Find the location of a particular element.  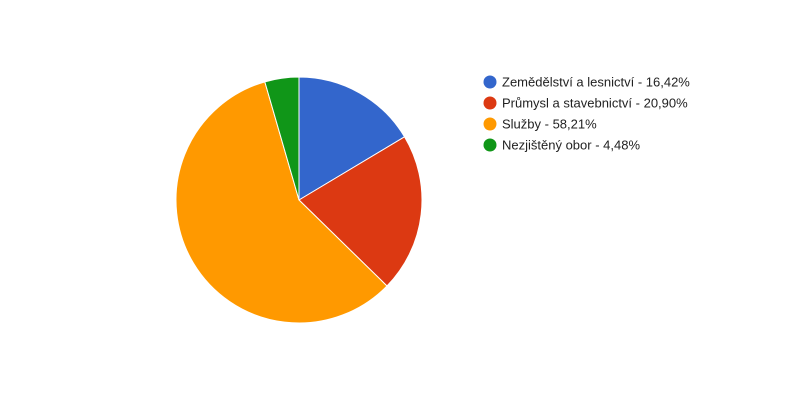

legend-label: Zemědělství a lesnictví - 16,42% is located at coordinates (596, 82).